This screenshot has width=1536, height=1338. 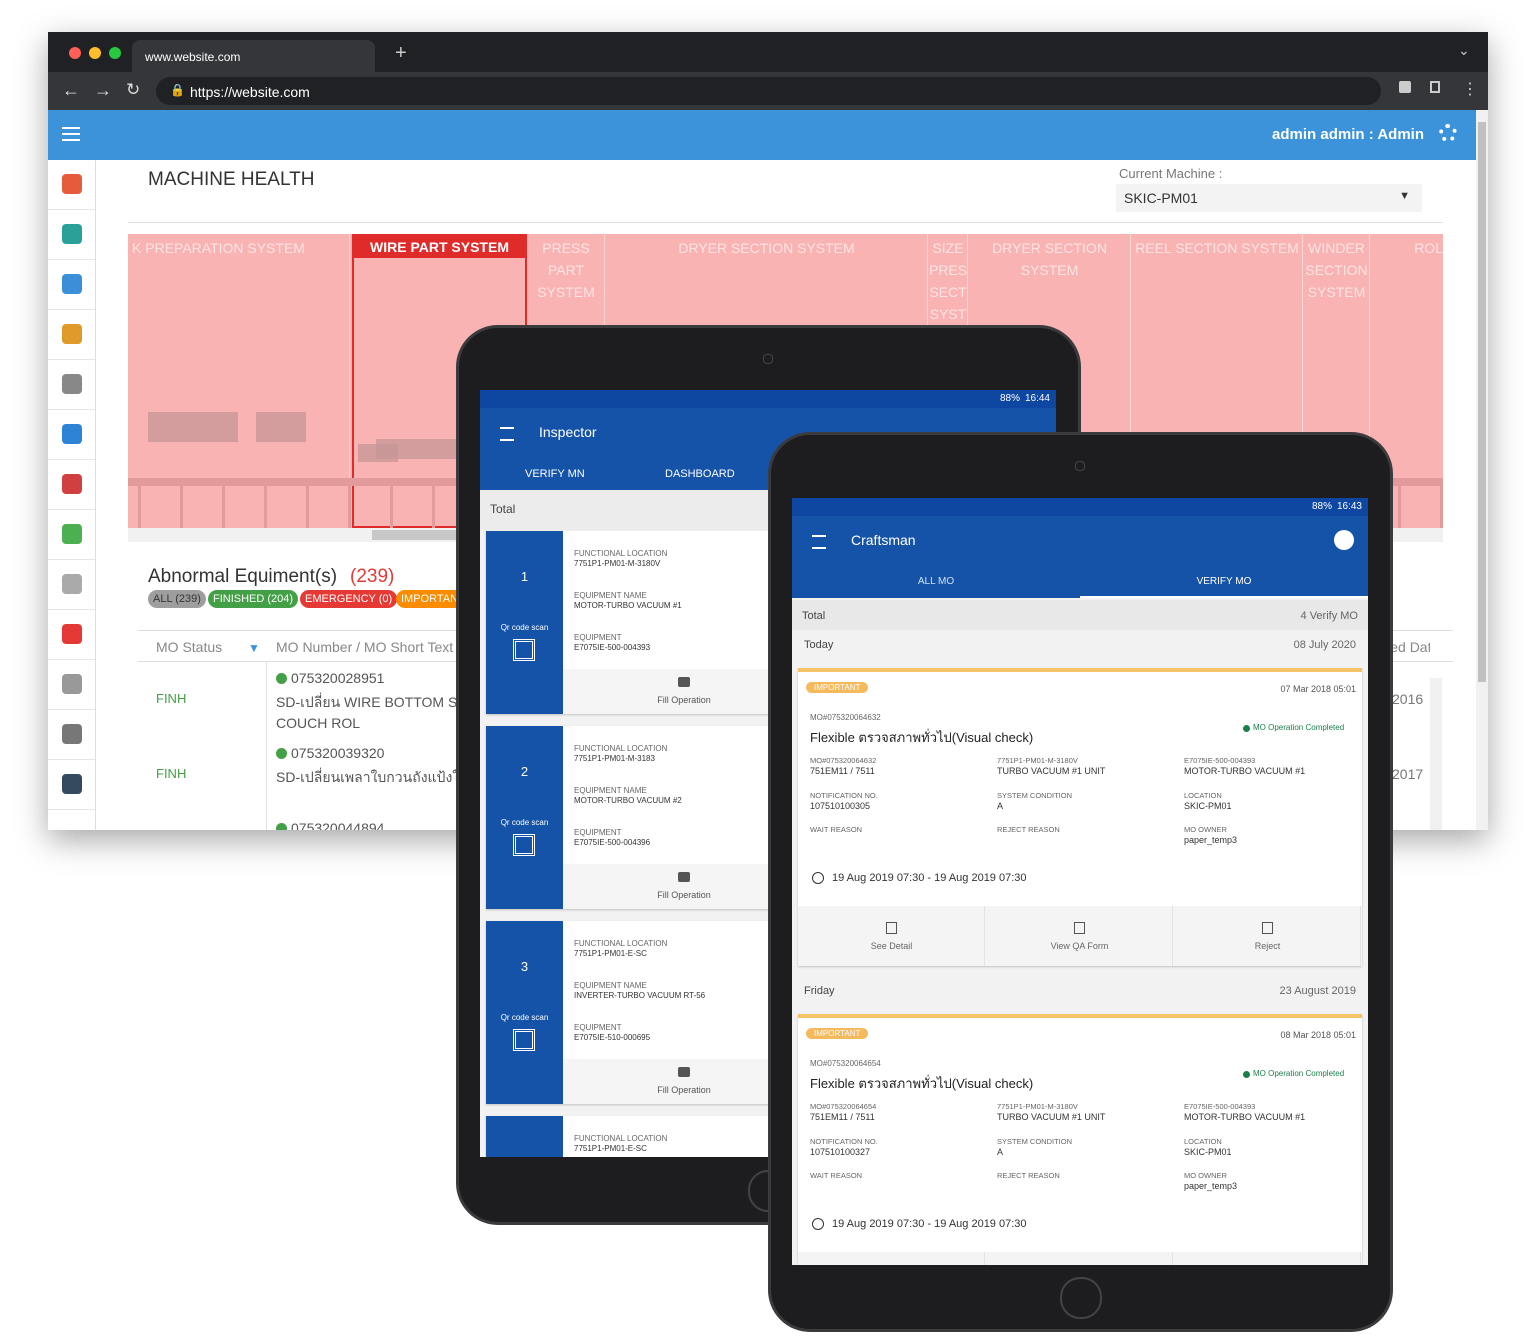 What do you see at coordinates (71, 90) in the screenshot?
I see `back-button: ←` at bounding box center [71, 90].